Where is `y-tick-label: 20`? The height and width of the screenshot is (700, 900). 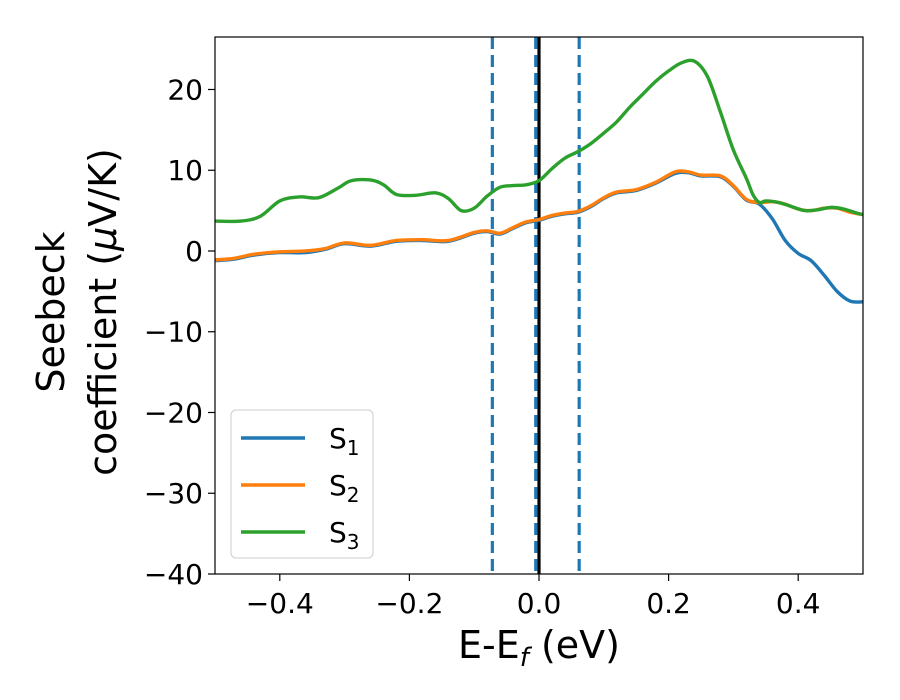 y-tick-label: 20 is located at coordinates (185, 89).